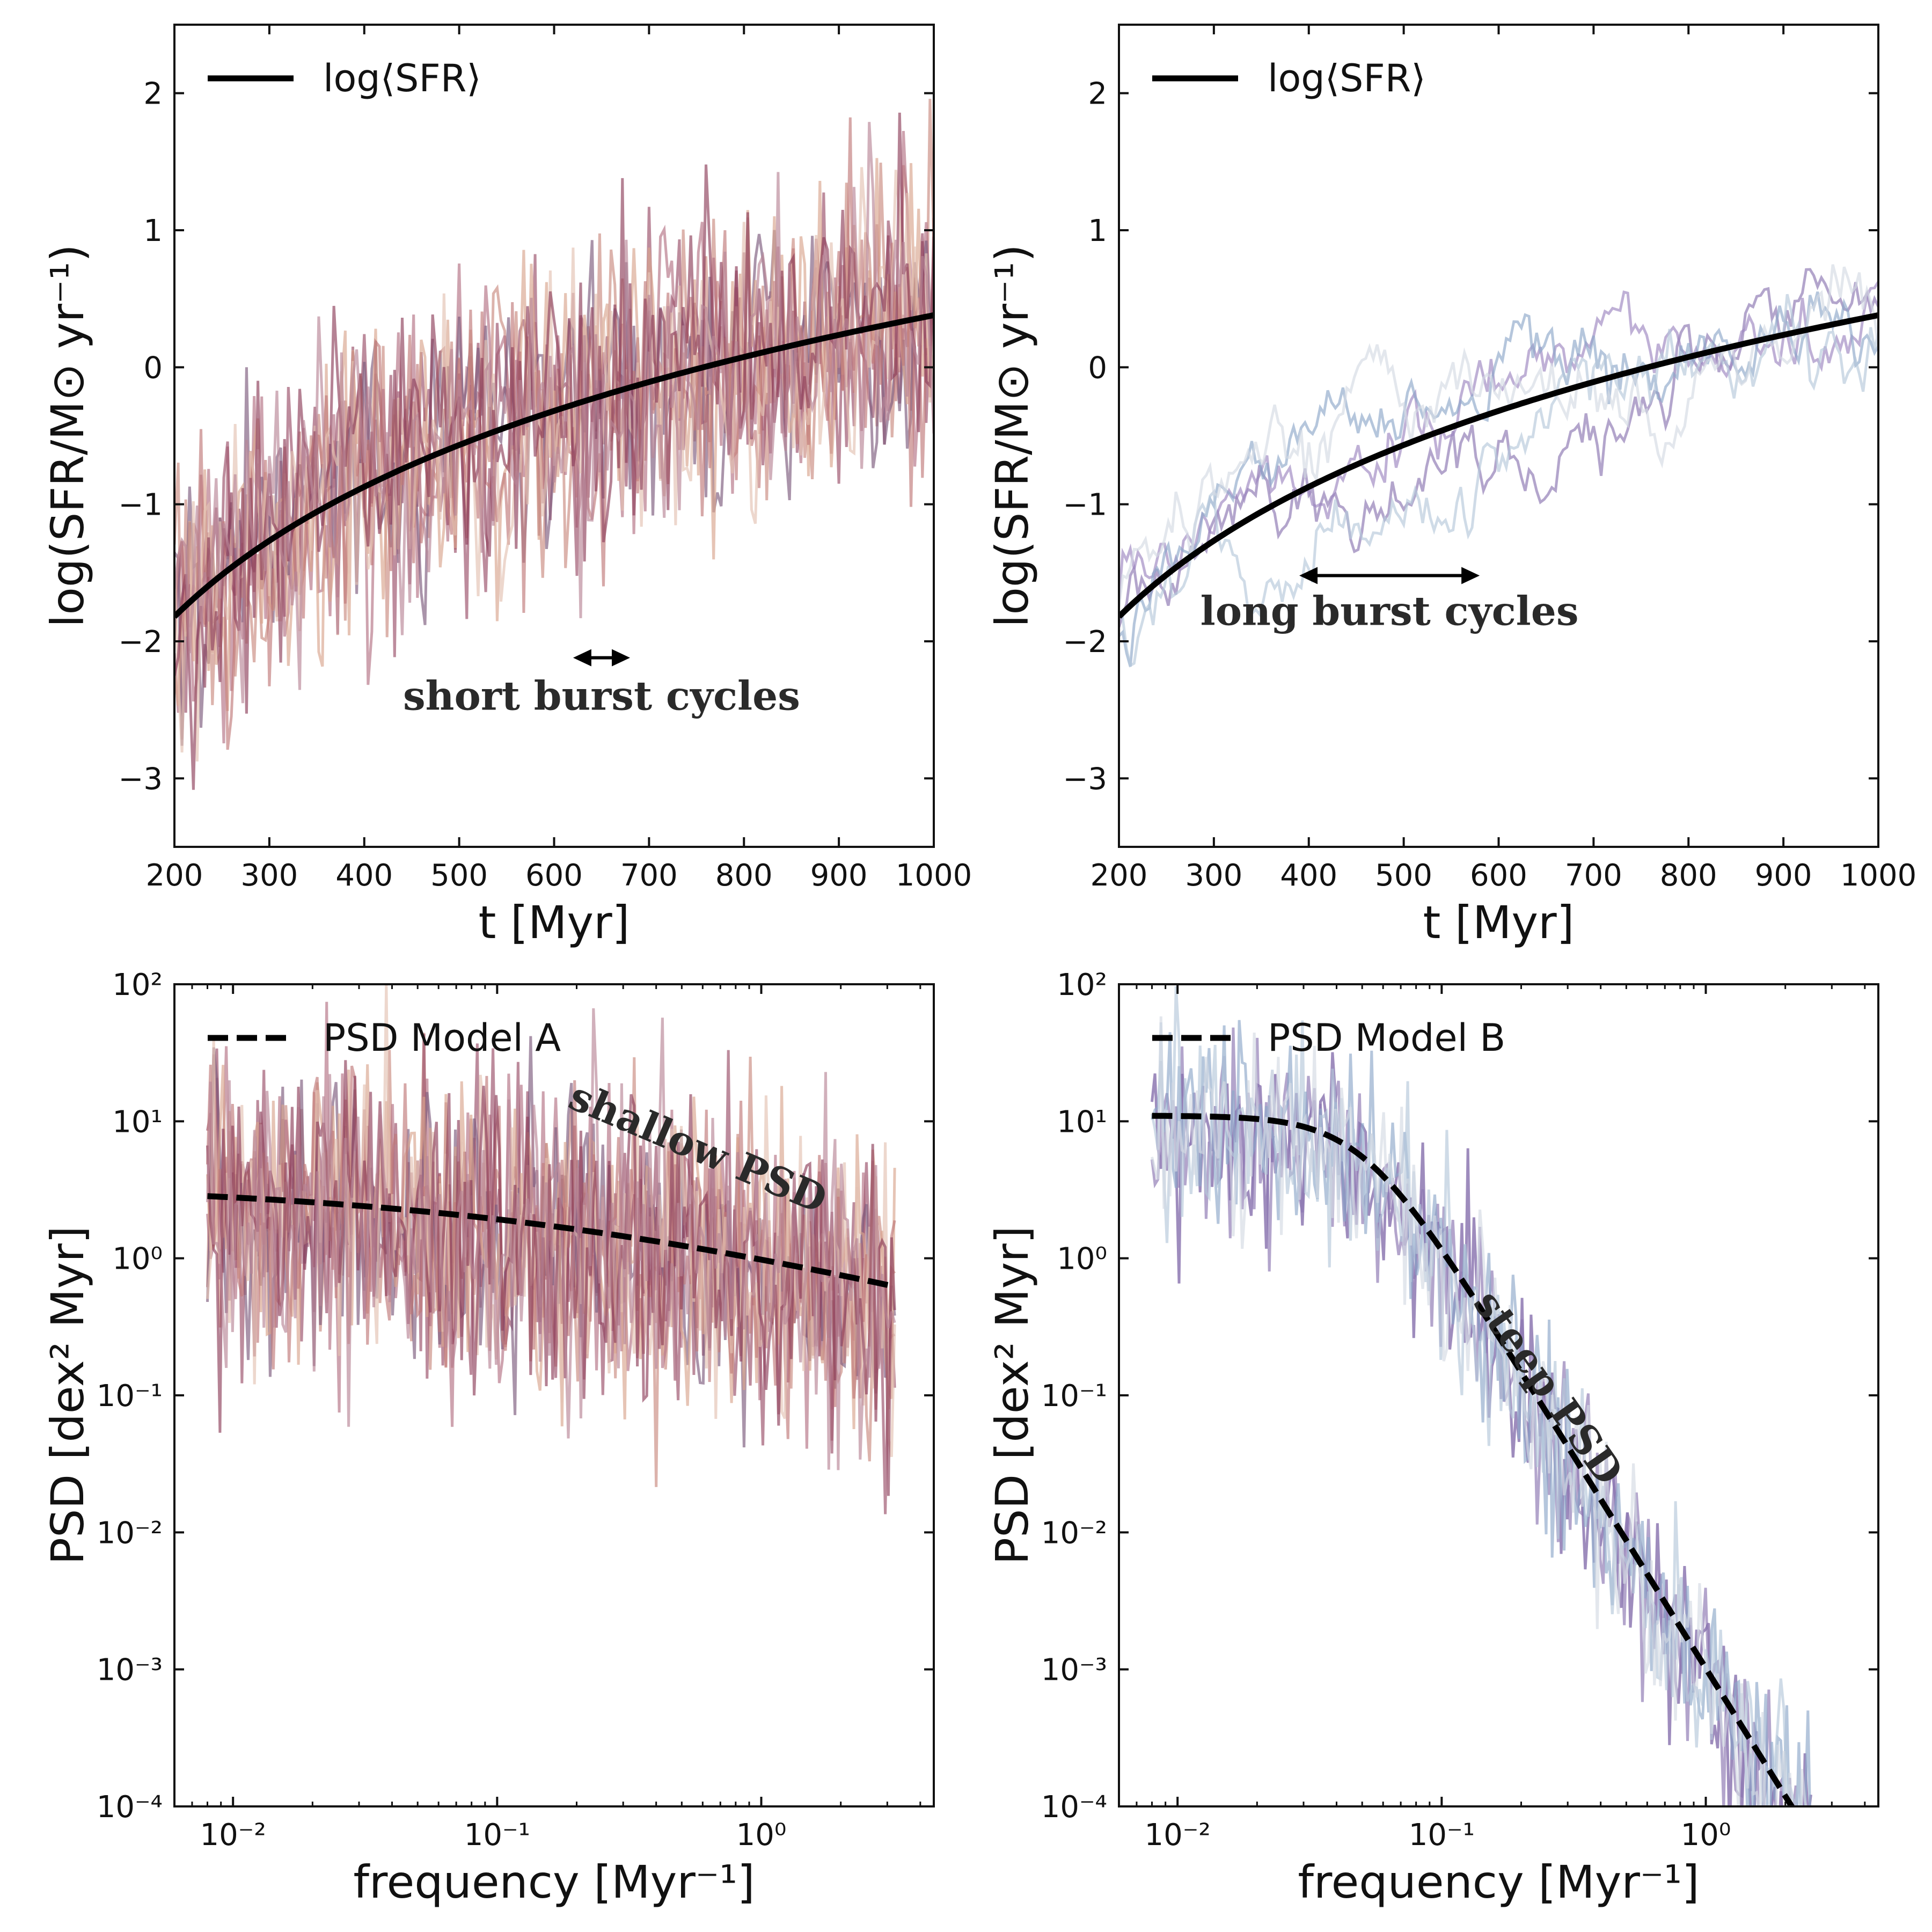 Image resolution: width=1932 pixels, height=1932 pixels. I want to click on legend-label: PSD Model B, so click(1386, 1038).